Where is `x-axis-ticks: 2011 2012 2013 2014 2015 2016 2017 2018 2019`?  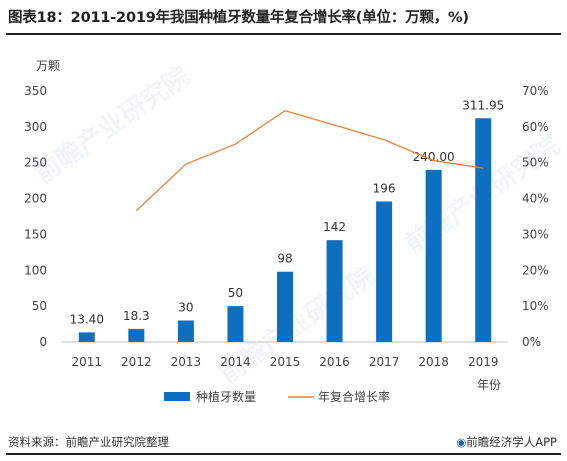 x-axis-ticks: 2011 2012 2013 2014 2015 2016 2017 2018 2019 is located at coordinates (285, 362).